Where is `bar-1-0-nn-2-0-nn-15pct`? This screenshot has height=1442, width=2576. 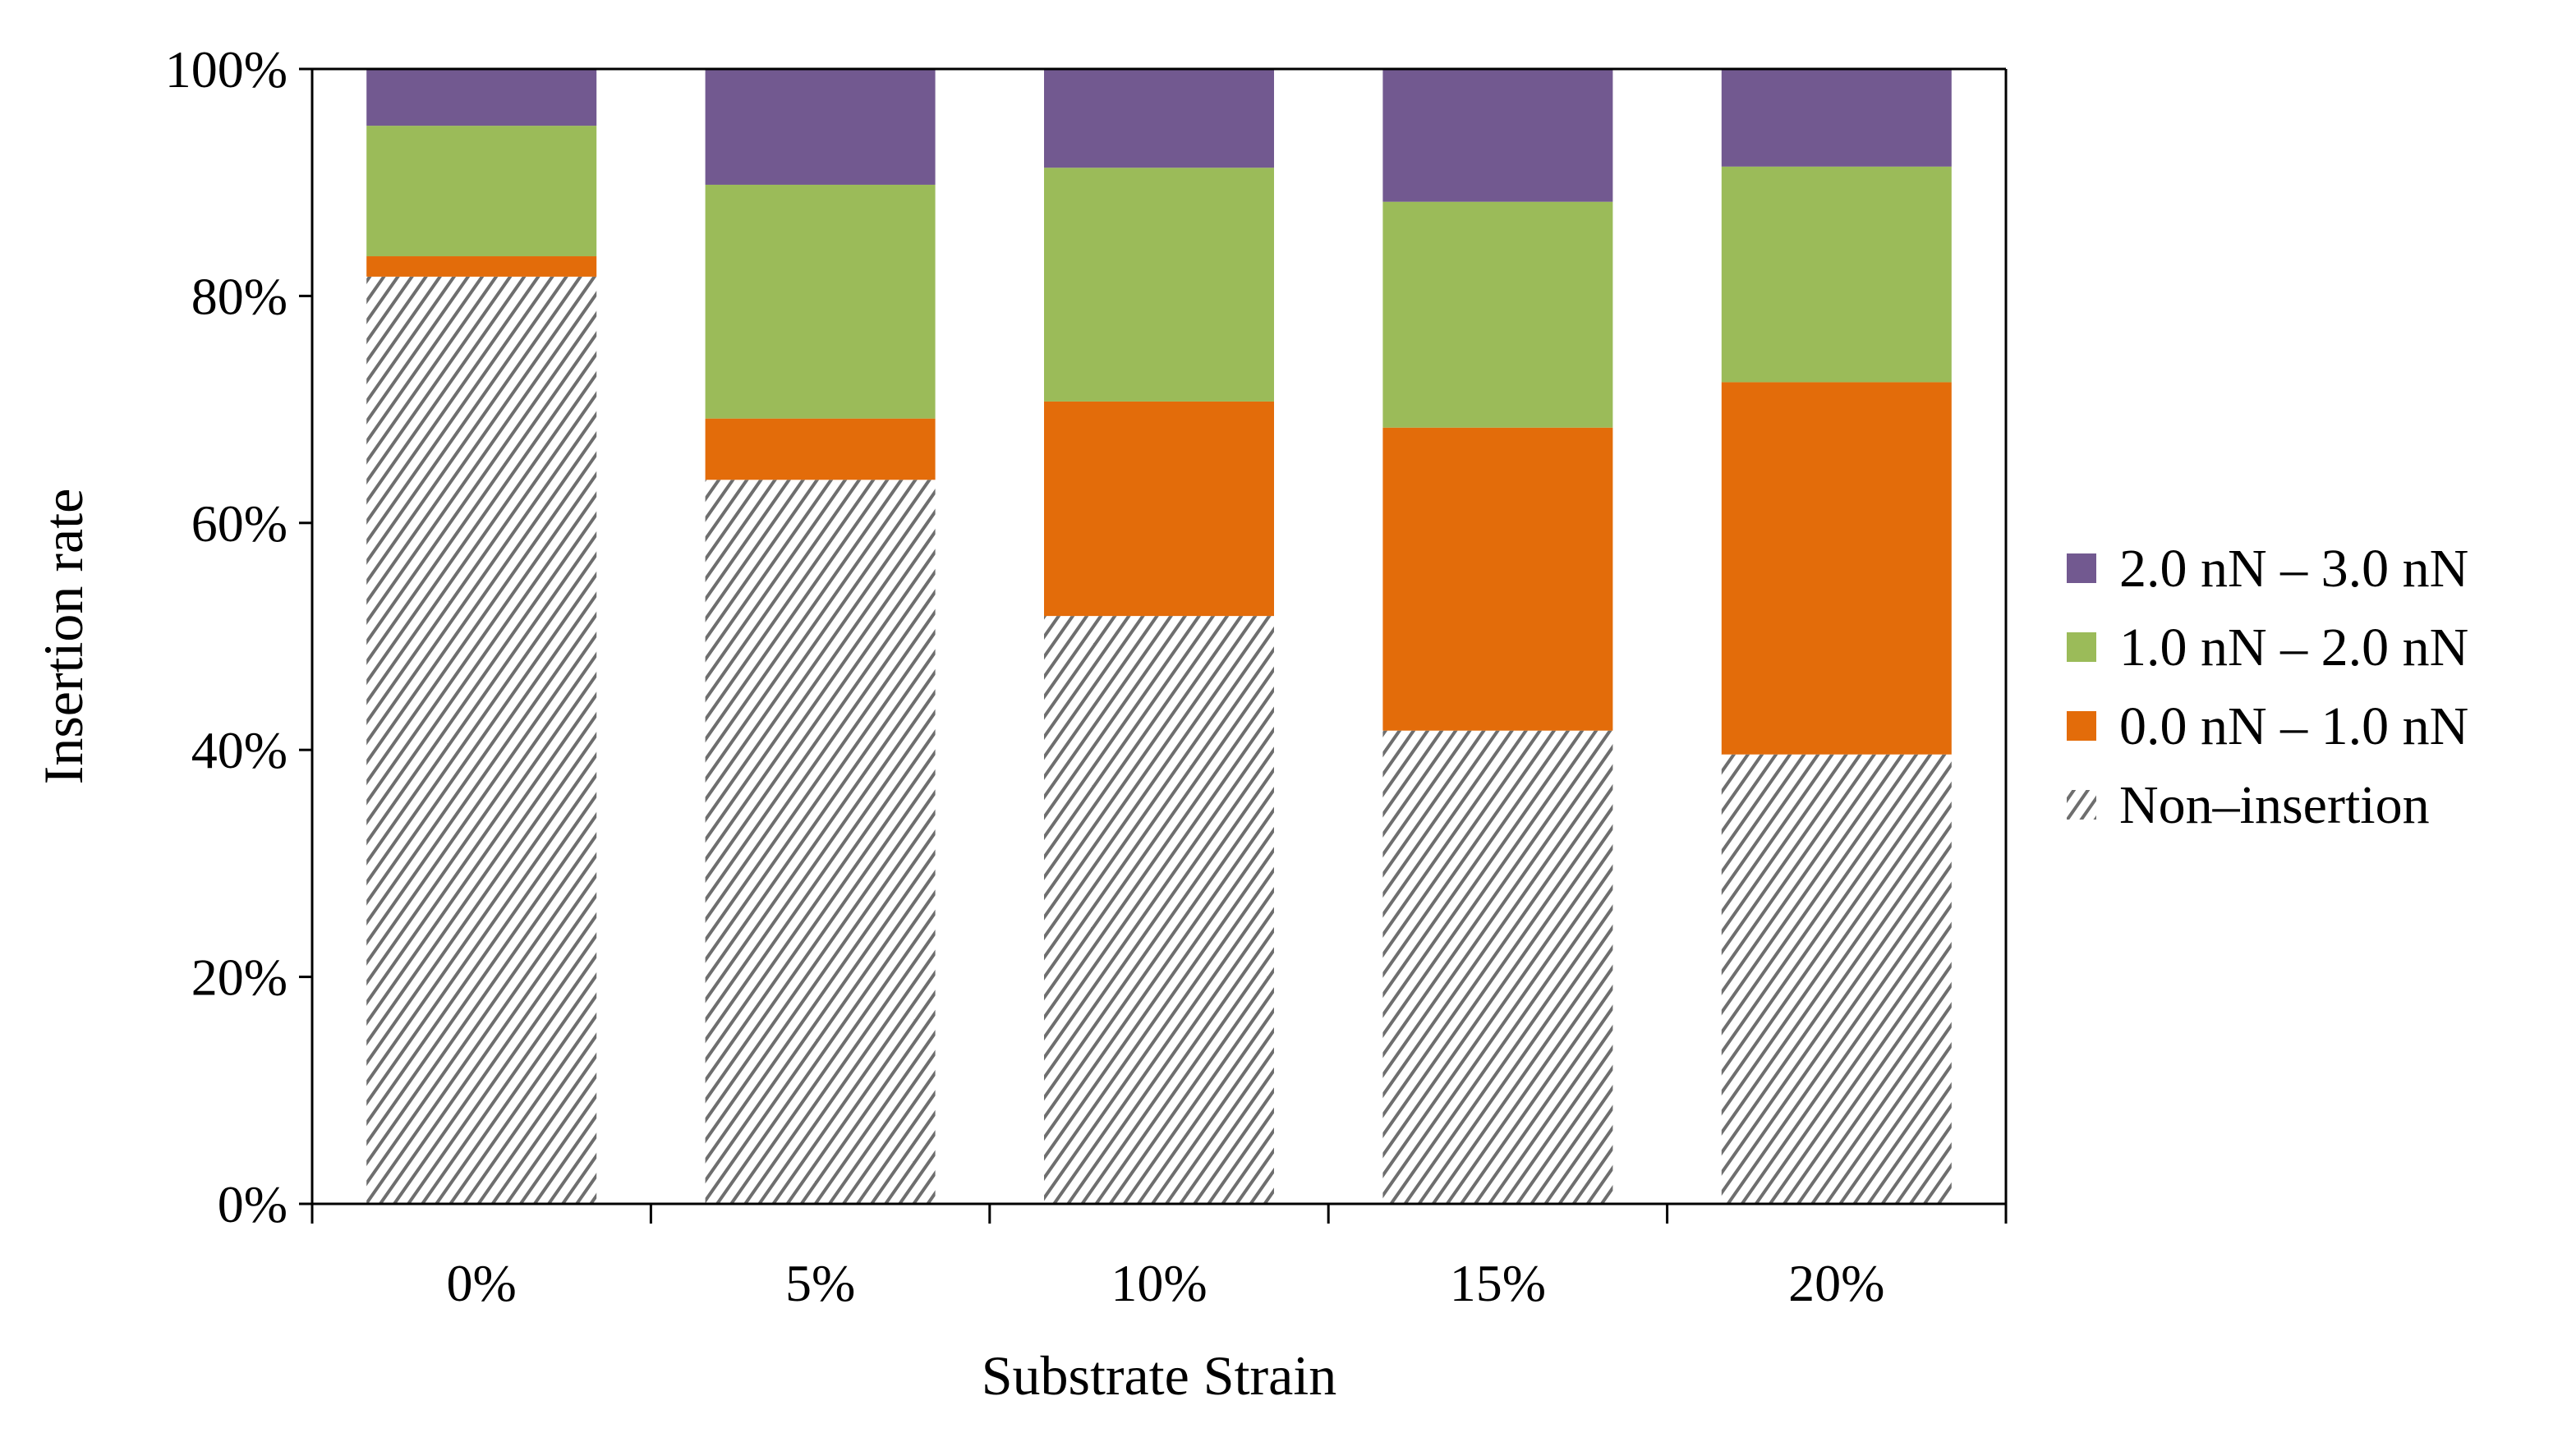
bar-1-0-nn-2-0-nn-15pct is located at coordinates (1497, 314).